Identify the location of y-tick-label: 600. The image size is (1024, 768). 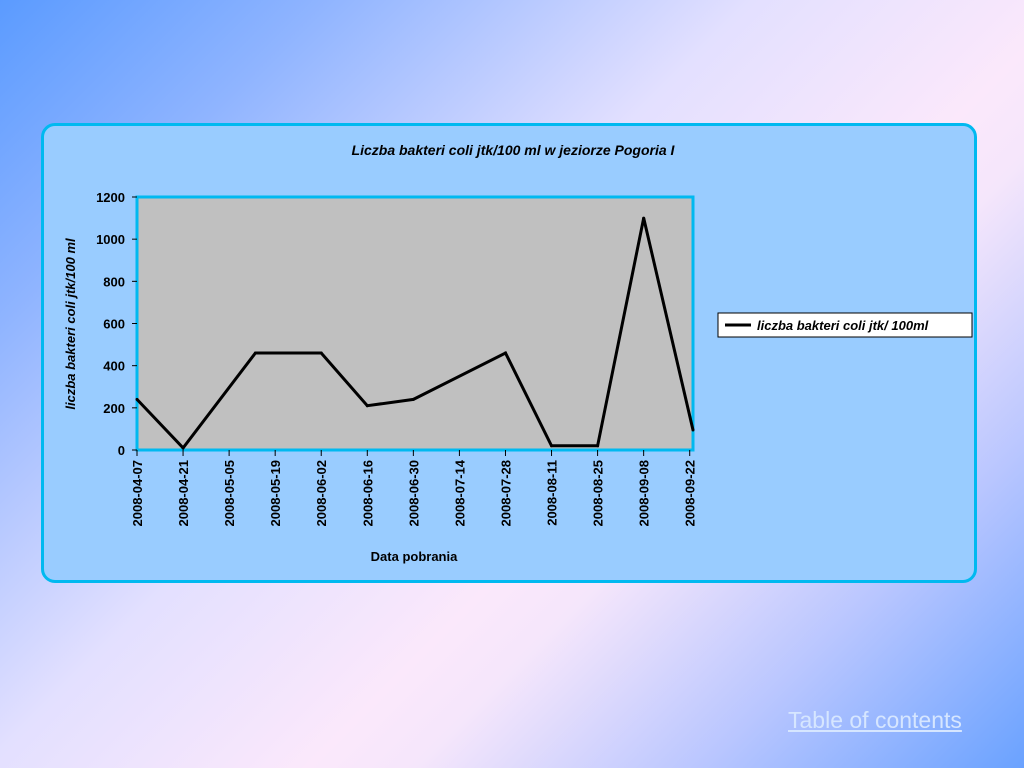
(114, 324).